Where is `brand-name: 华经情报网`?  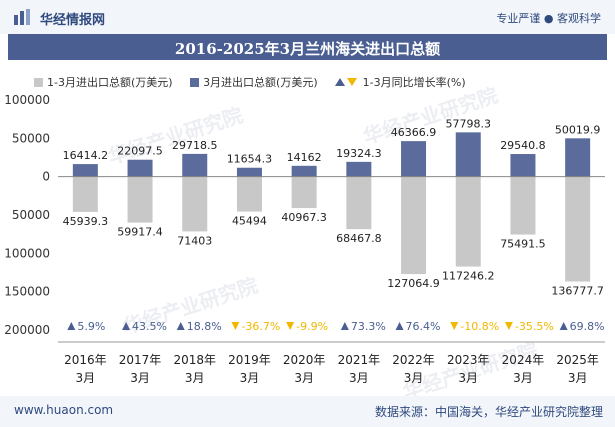
brand-name: 华经情报网 is located at coordinates (73, 20).